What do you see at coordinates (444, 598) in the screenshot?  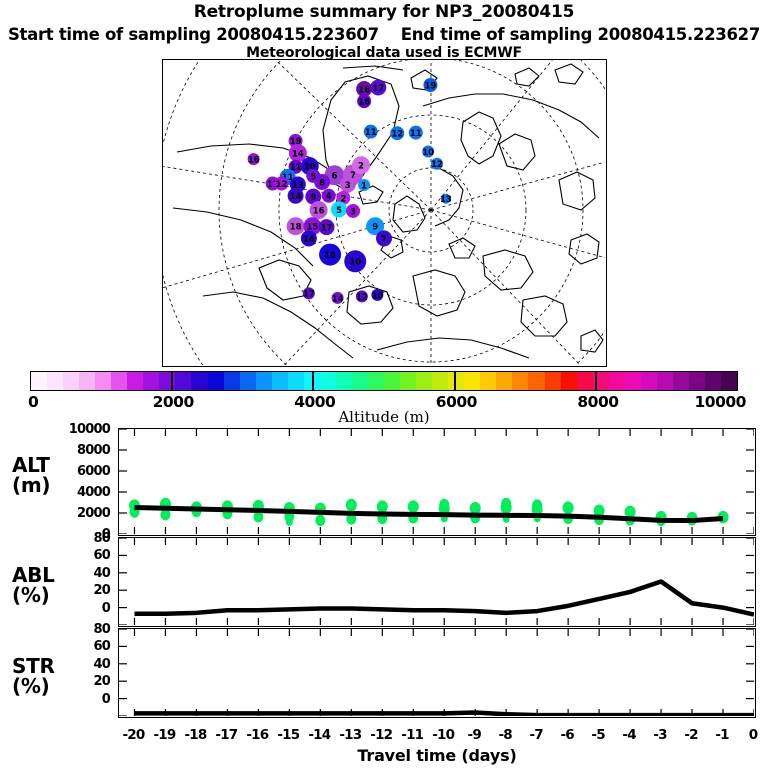 I see `abl-line` at bounding box center [444, 598].